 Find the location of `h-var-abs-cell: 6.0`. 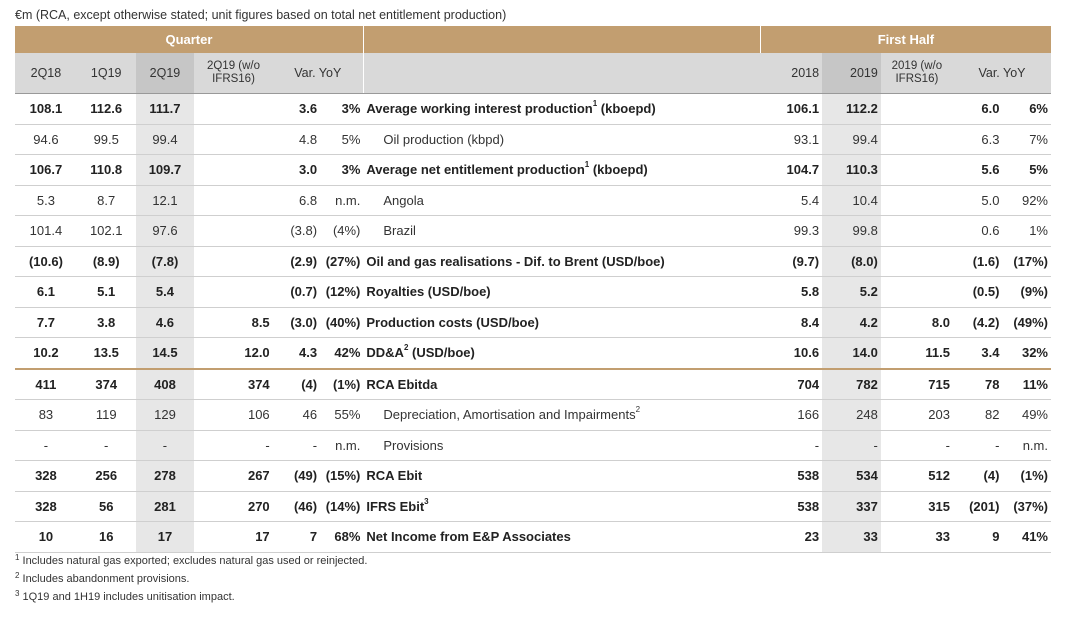

h-var-abs-cell: 6.0 is located at coordinates (977, 109).